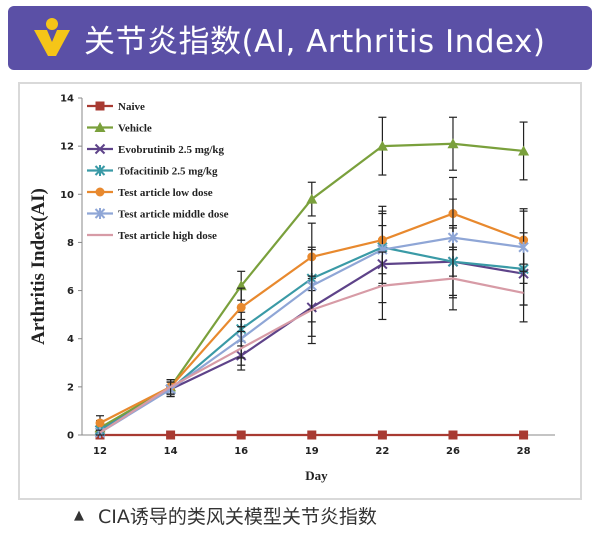  Describe the element at coordinates (67, 195) in the screenshot. I see `y-tick-label: 10` at that location.